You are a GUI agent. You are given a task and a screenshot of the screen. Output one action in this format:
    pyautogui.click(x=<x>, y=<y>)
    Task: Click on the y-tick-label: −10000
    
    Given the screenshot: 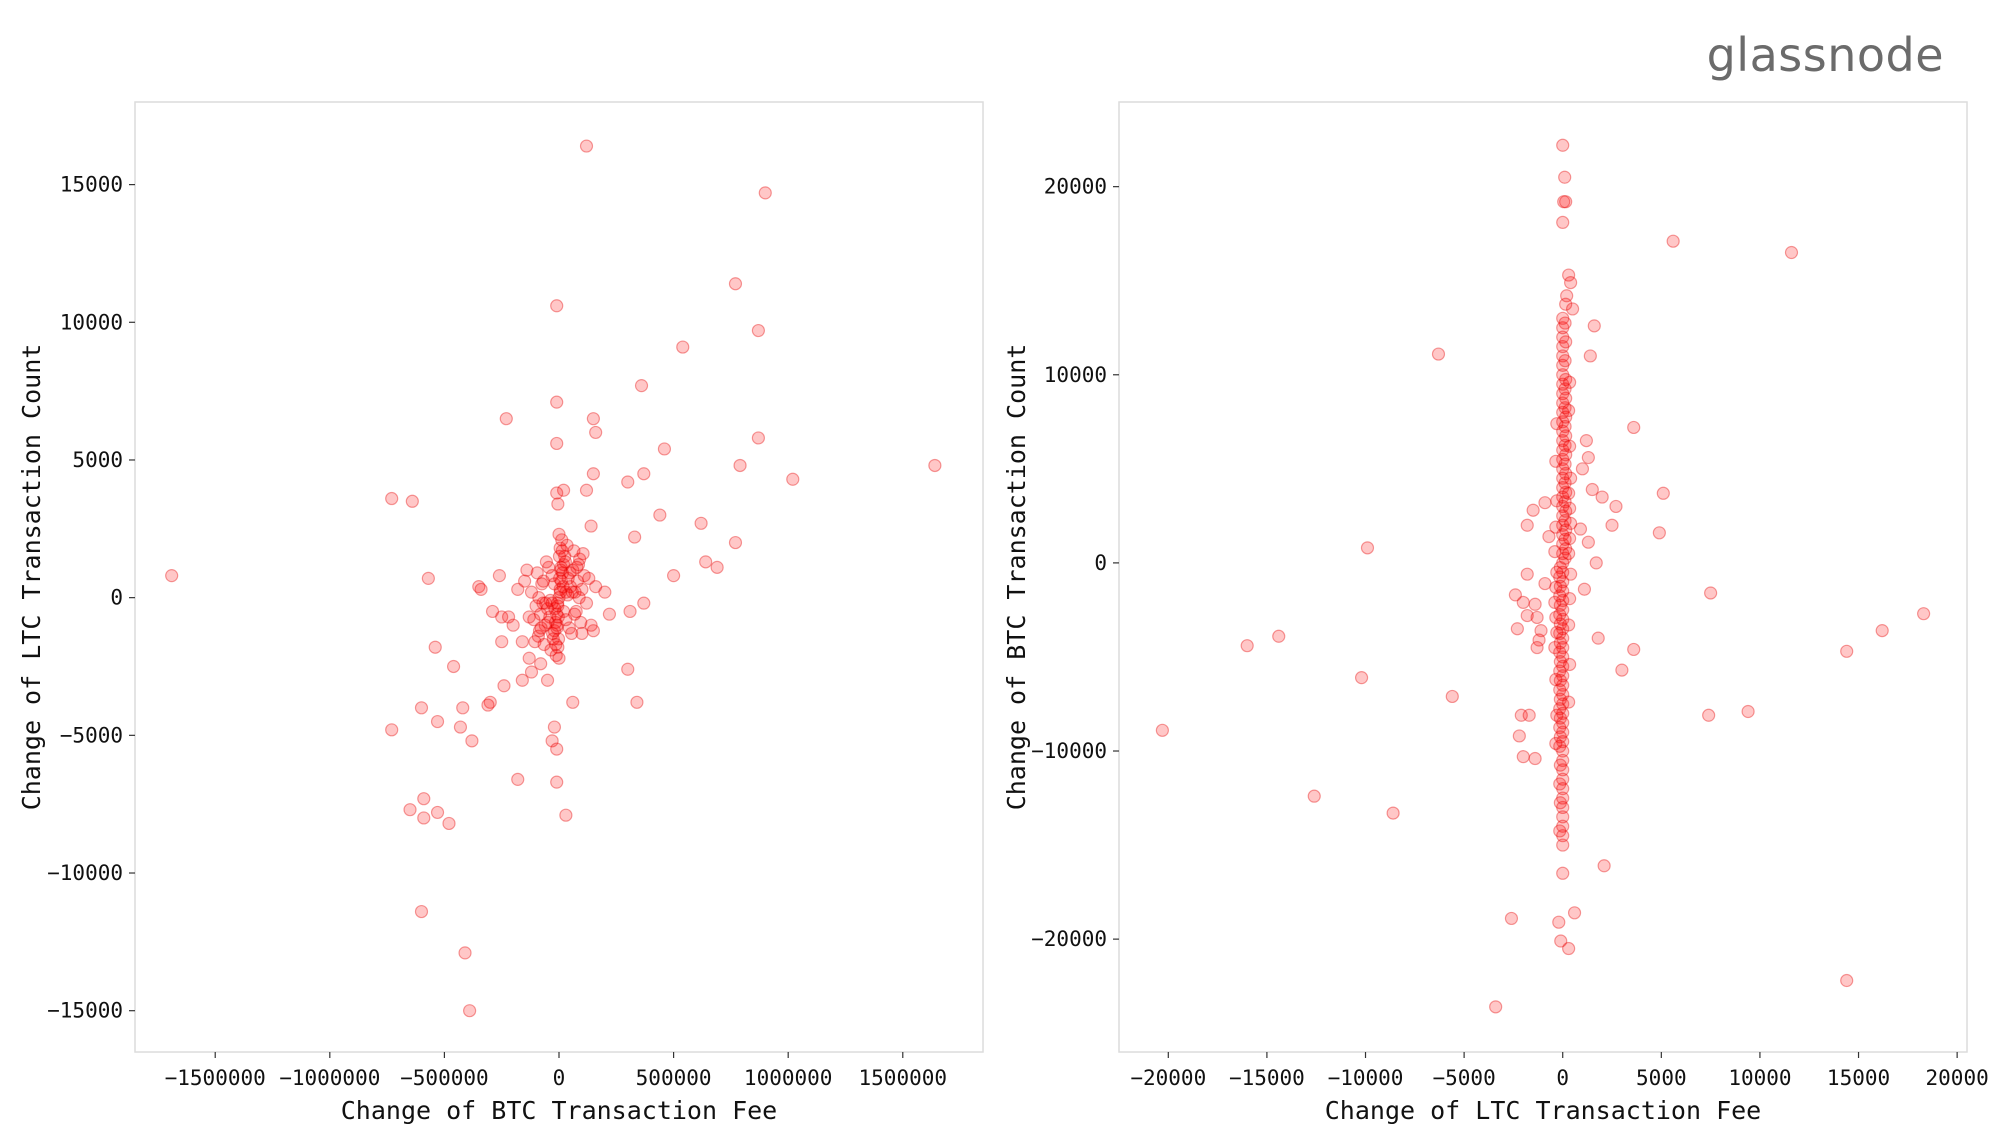 What is the action you would take?
    pyautogui.click(x=1069, y=751)
    